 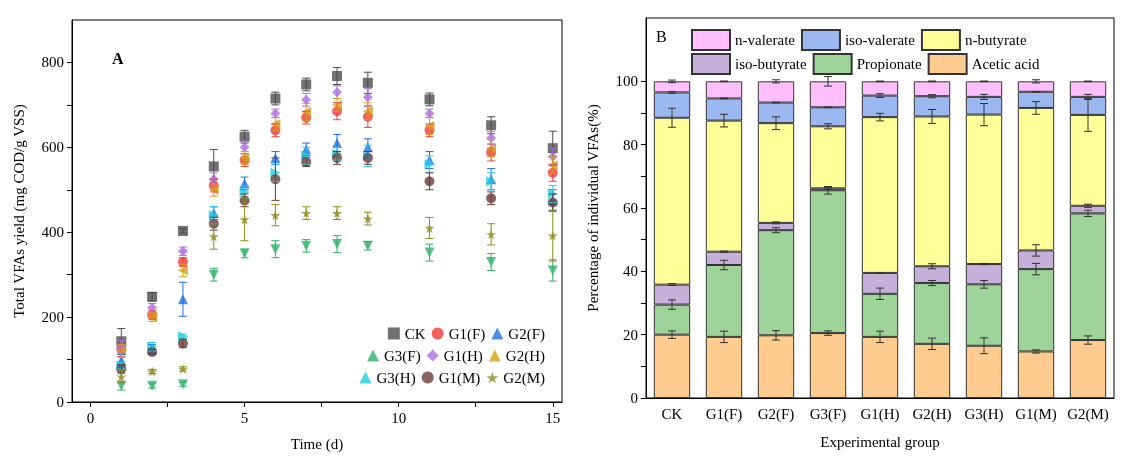 What do you see at coordinates (52, 317) in the screenshot?
I see `y-tick-label: 200` at bounding box center [52, 317].